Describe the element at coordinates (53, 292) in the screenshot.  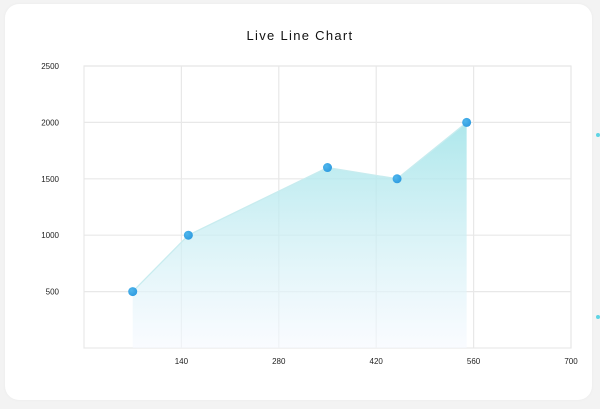
I see `y-tick-label: 500` at that location.